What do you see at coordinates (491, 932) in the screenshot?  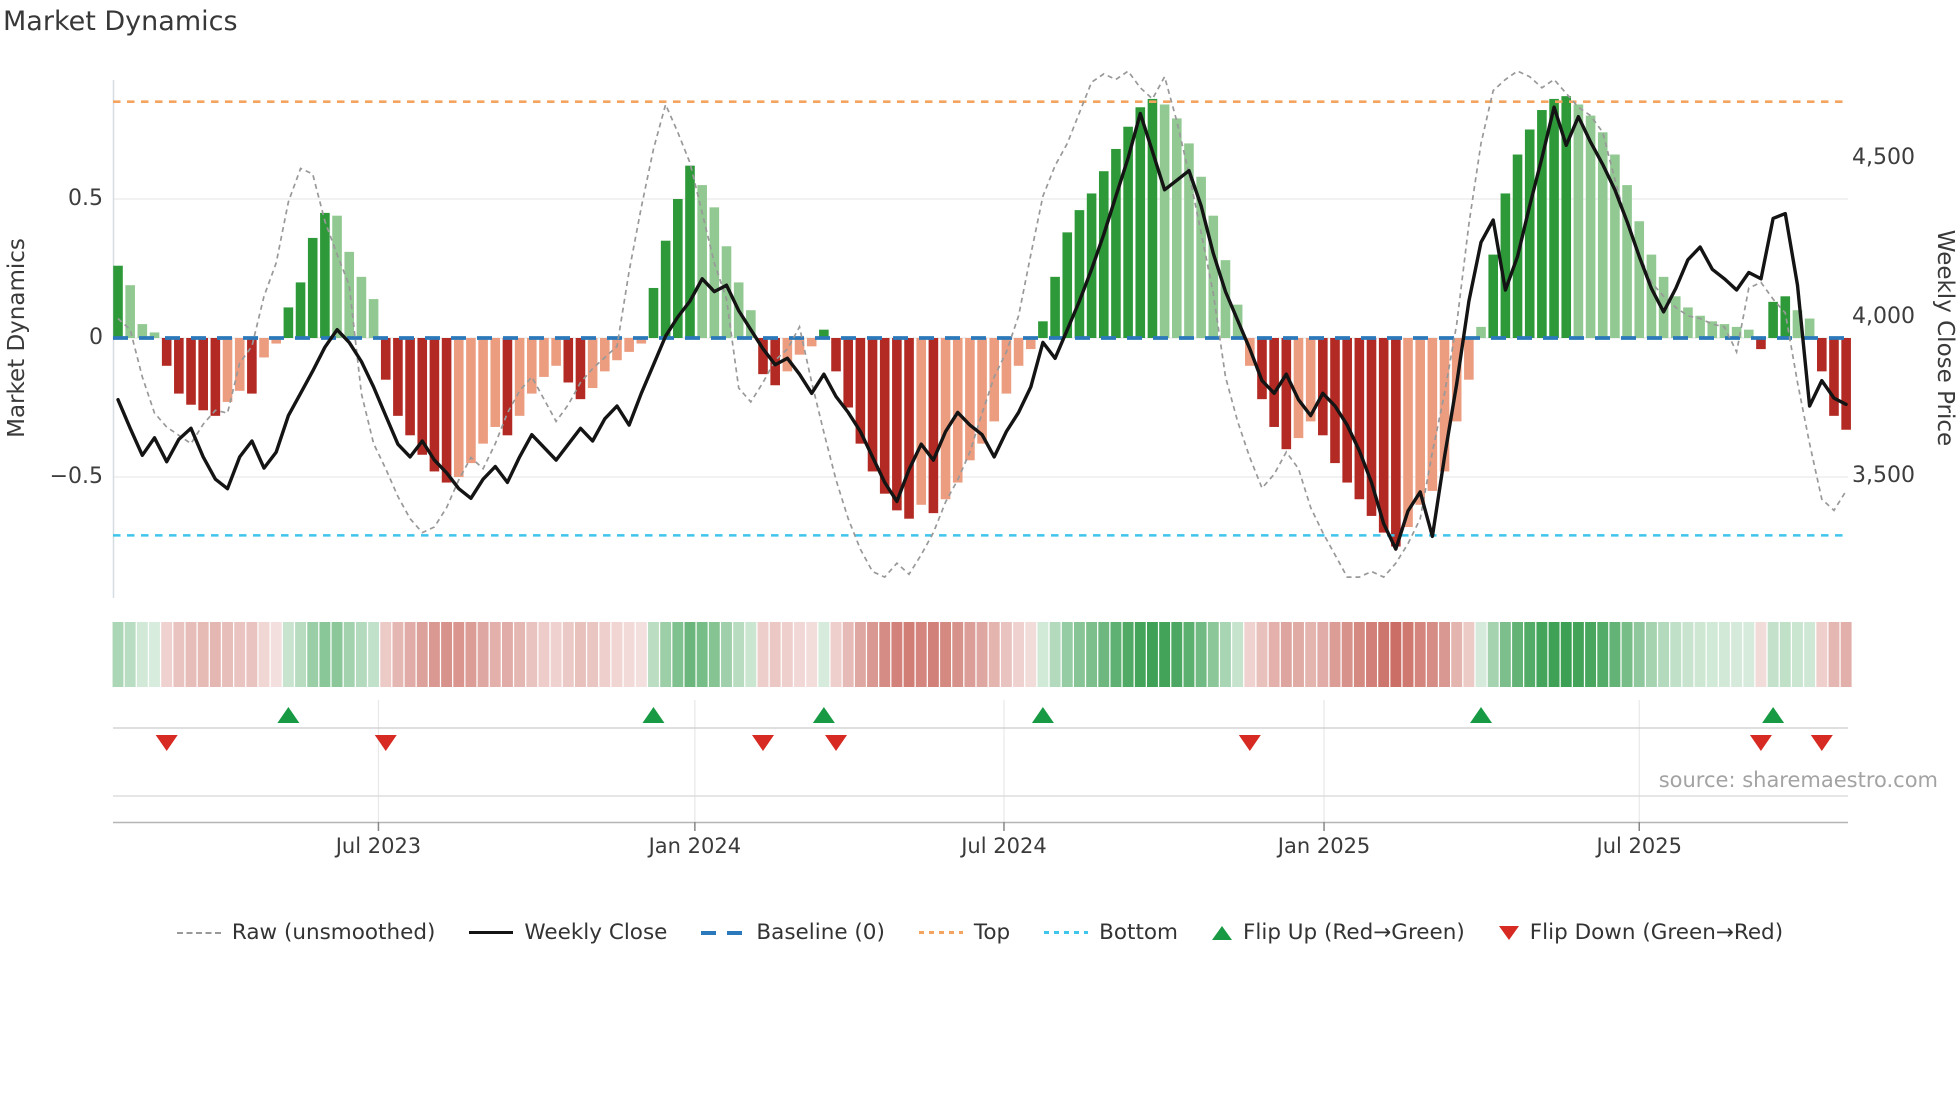 I see `line-black-icon` at bounding box center [491, 932].